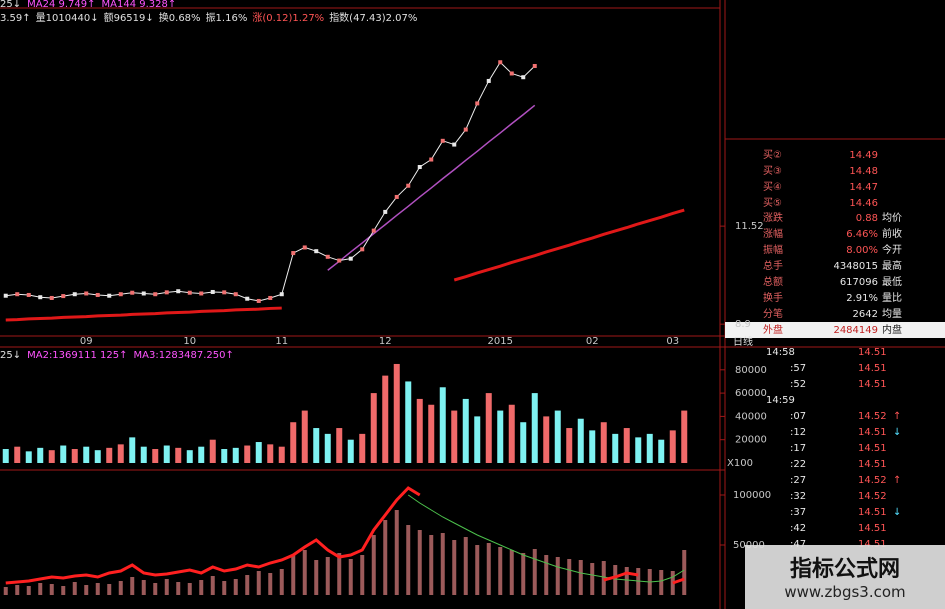 This screenshot has width=945, height=609. I want to click on tick-time: :27, so click(798, 480).